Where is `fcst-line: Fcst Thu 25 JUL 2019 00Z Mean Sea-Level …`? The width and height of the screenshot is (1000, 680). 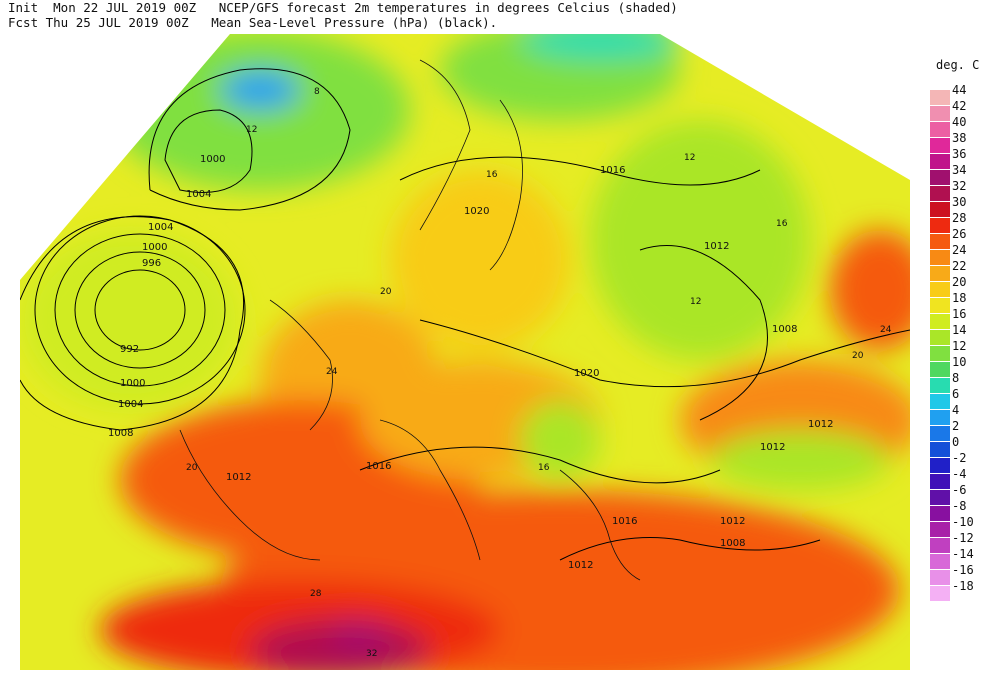
fcst-line: Fcst Thu 25 JUL 2019 00Z Mean Sea-Level … is located at coordinates (253, 22).